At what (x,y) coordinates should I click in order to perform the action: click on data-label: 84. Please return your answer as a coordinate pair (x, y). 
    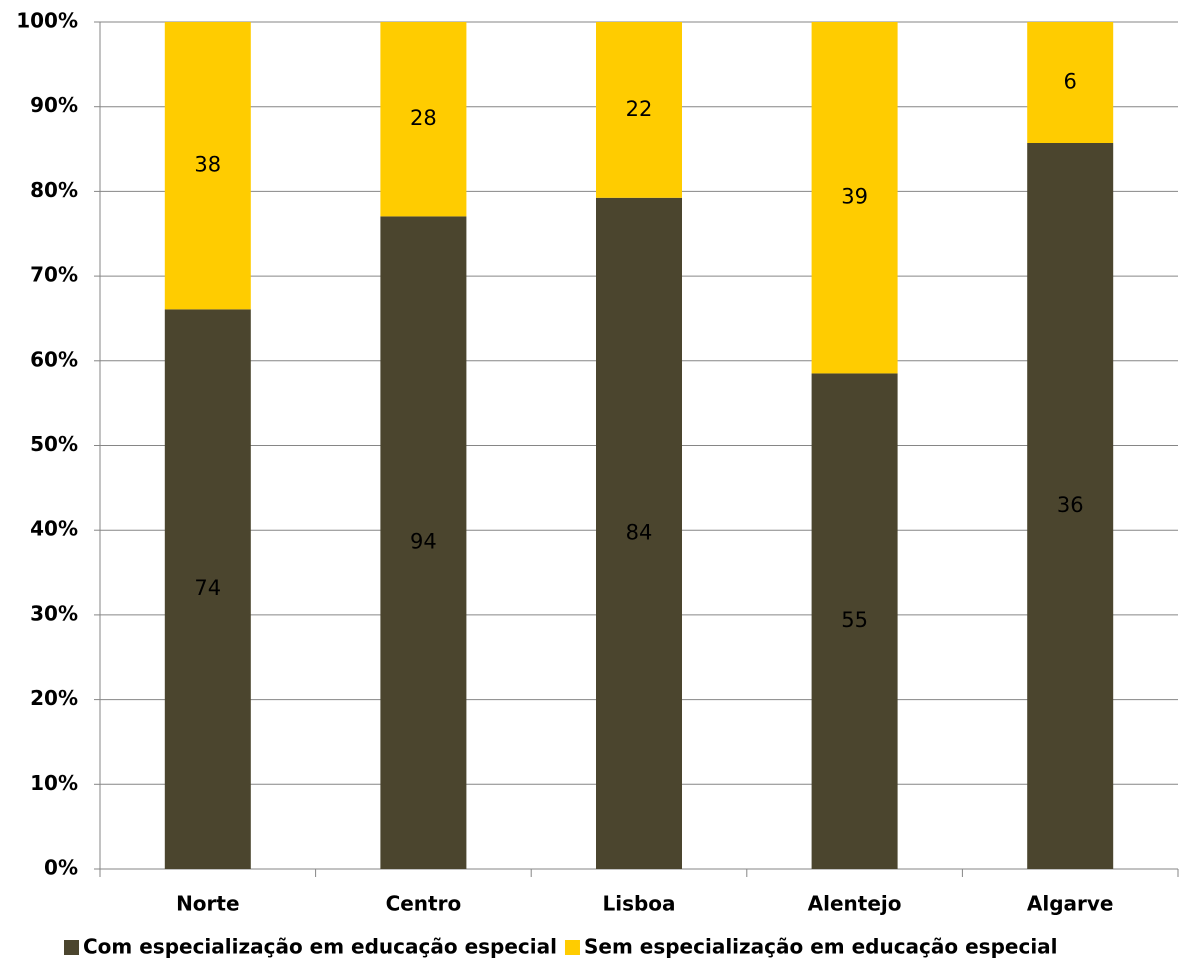
    Looking at the image, I should click on (639, 532).